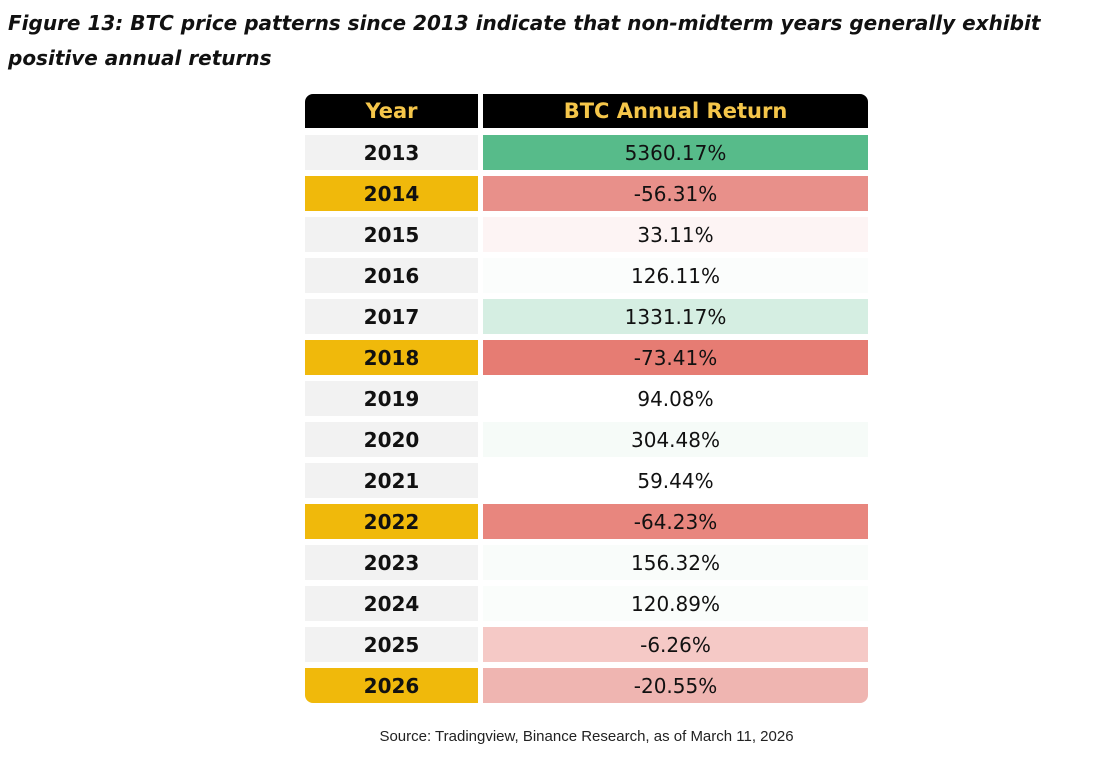  What do you see at coordinates (675, 603) in the screenshot?
I see `return-cell: 120.89%` at bounding box center [675, 603].